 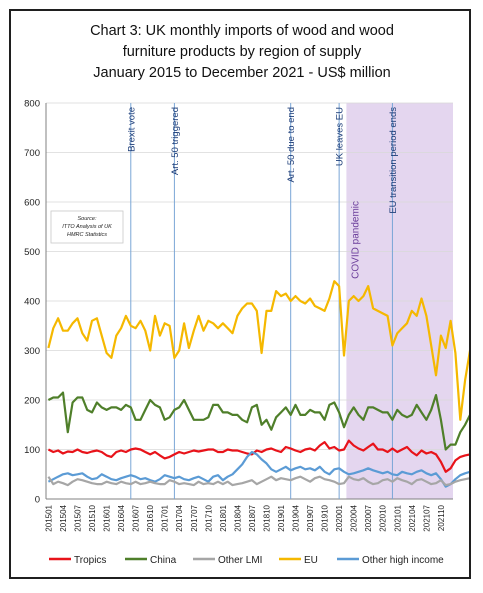 What do you see at coordinates (77, 517) in the screenshot?
I see `x-tick-label-2: 201507` at bounding box center [77, 517].